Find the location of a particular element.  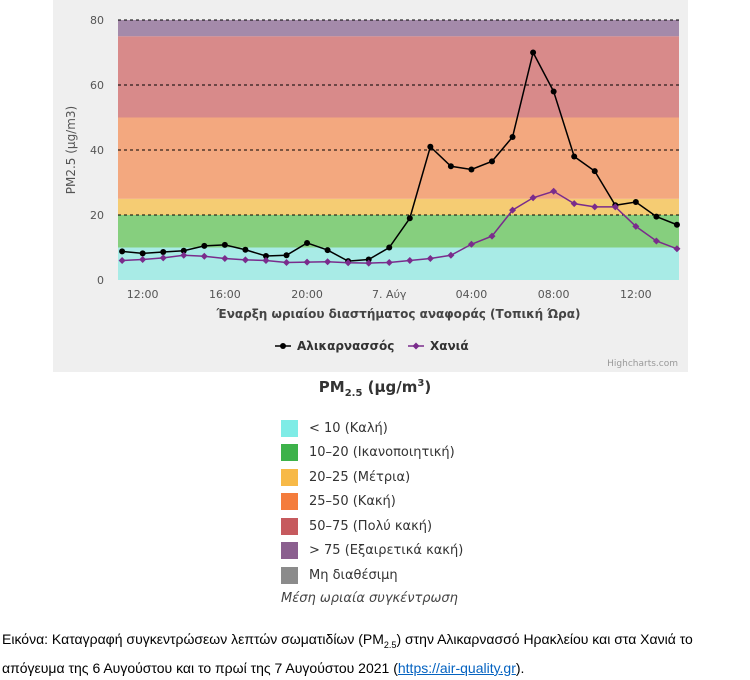

y-tick-label: 40 is located at coordinates (97, 150).